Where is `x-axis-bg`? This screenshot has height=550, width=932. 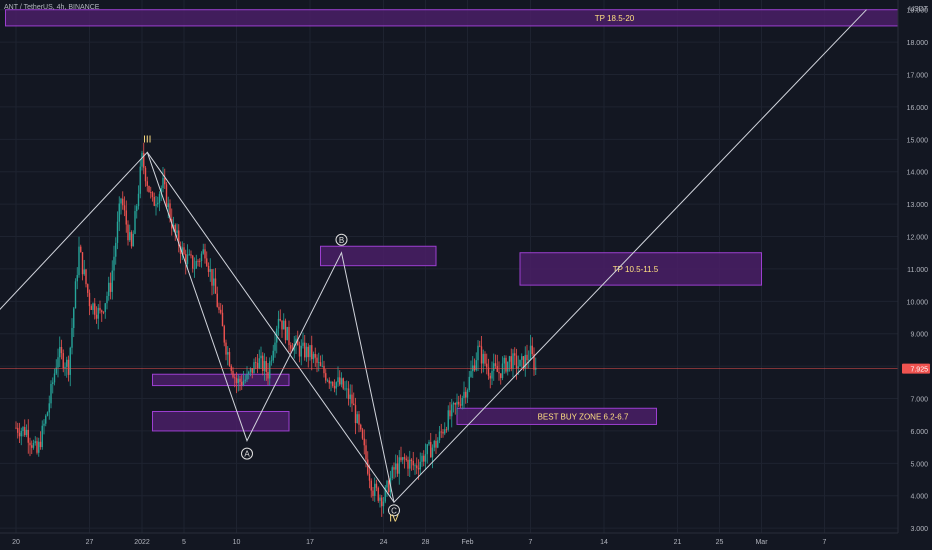
x-axis-bg is located at coordinates (466, 541).